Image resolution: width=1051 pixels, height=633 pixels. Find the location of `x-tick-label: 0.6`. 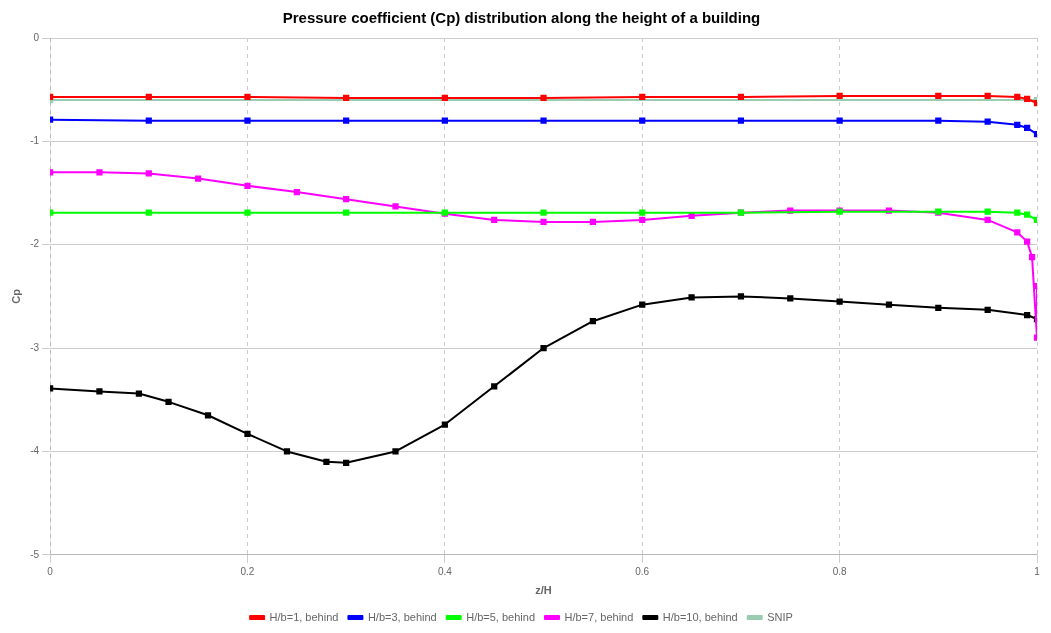

x-tick-label: 0.6 is located at coordinates (642, 571).